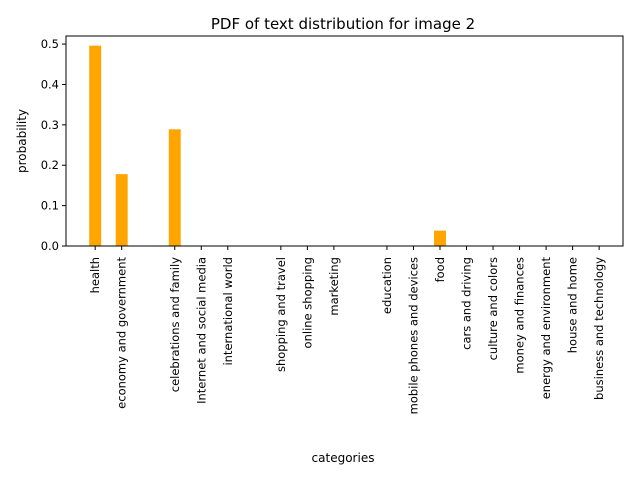 This screenshot has height=480, width=640. Describe the element at coordinates (22, 141) in the screenshot. I see `y-axis-label: probability` at that location.